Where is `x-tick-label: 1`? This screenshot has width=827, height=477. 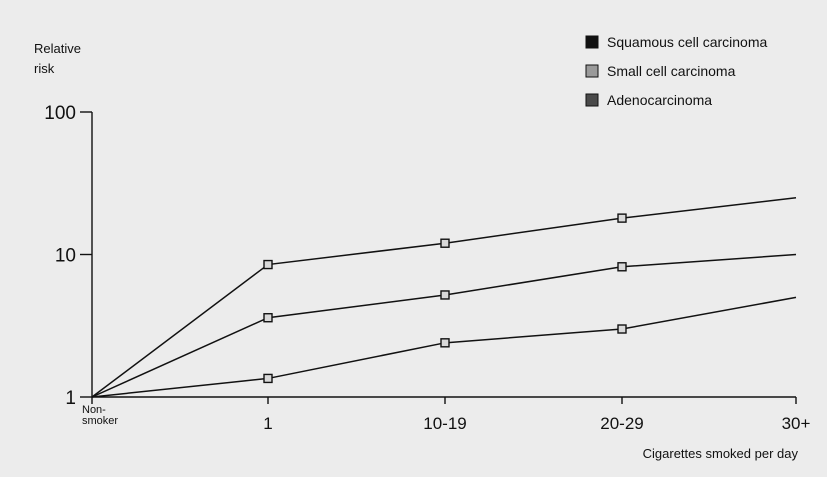
x-tick-label: 1 is located at coordinates (267, 423).